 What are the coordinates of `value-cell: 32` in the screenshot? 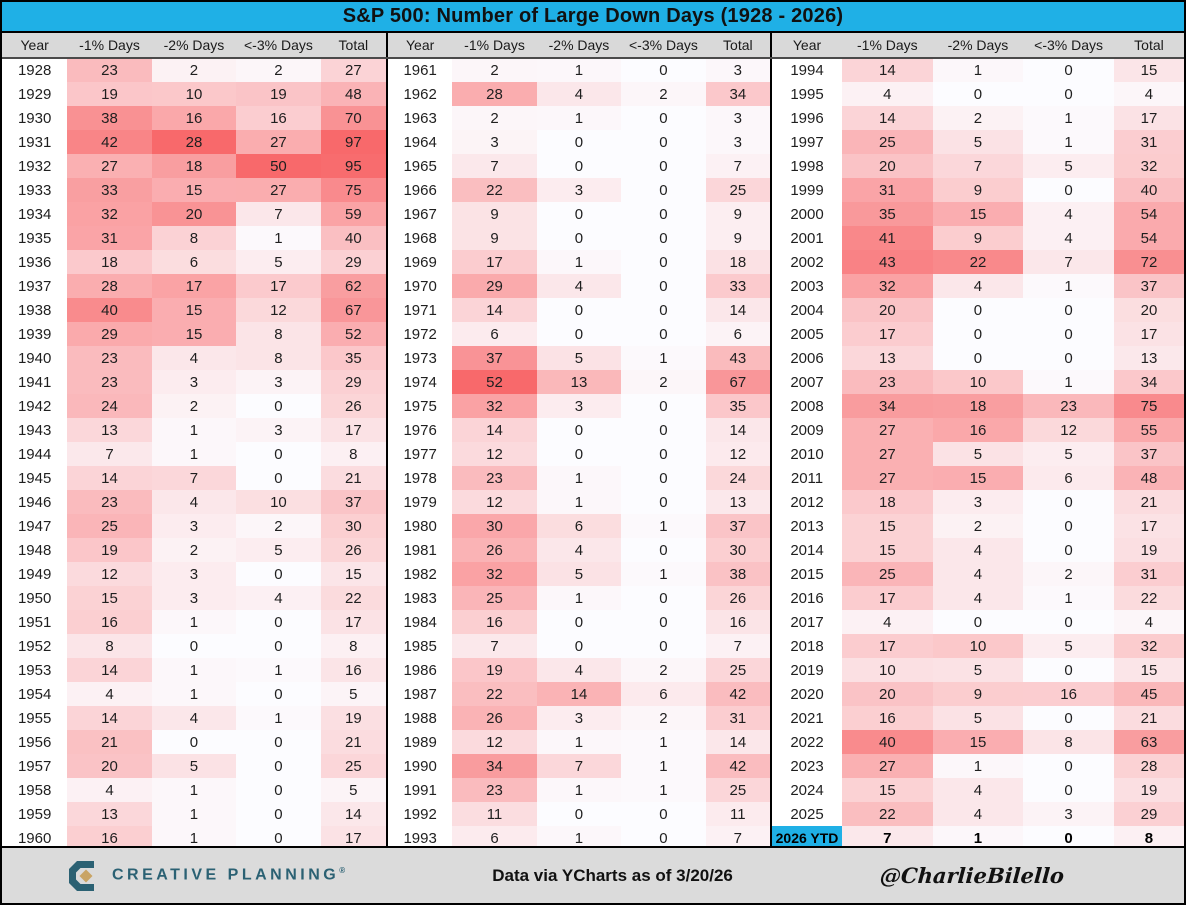 It's located at (109, 214).